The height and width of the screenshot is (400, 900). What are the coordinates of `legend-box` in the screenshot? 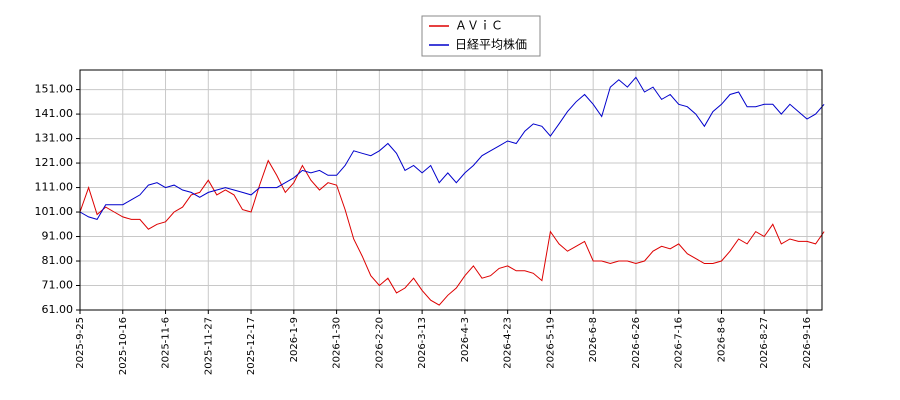 It's located at (481, 36).